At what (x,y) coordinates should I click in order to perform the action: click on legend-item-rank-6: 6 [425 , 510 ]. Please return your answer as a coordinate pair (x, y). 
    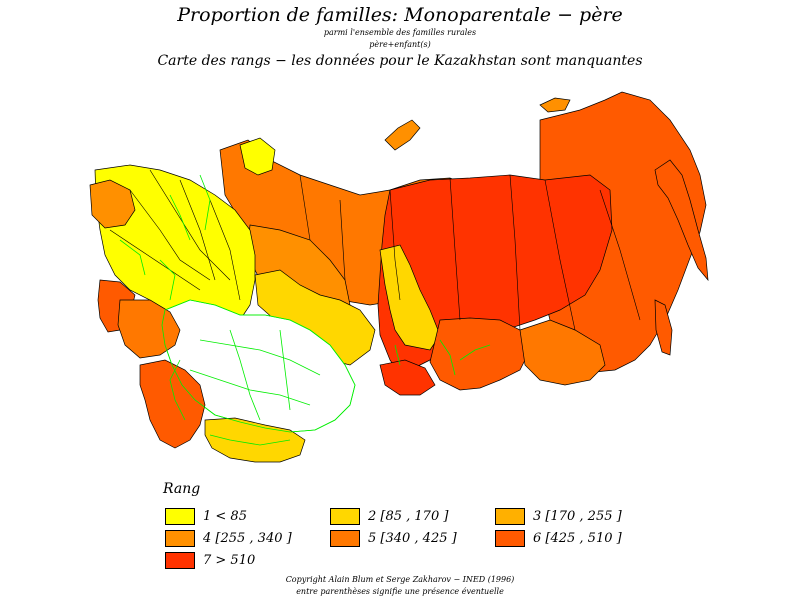
    Looking at the image, I should click on (558, 538).